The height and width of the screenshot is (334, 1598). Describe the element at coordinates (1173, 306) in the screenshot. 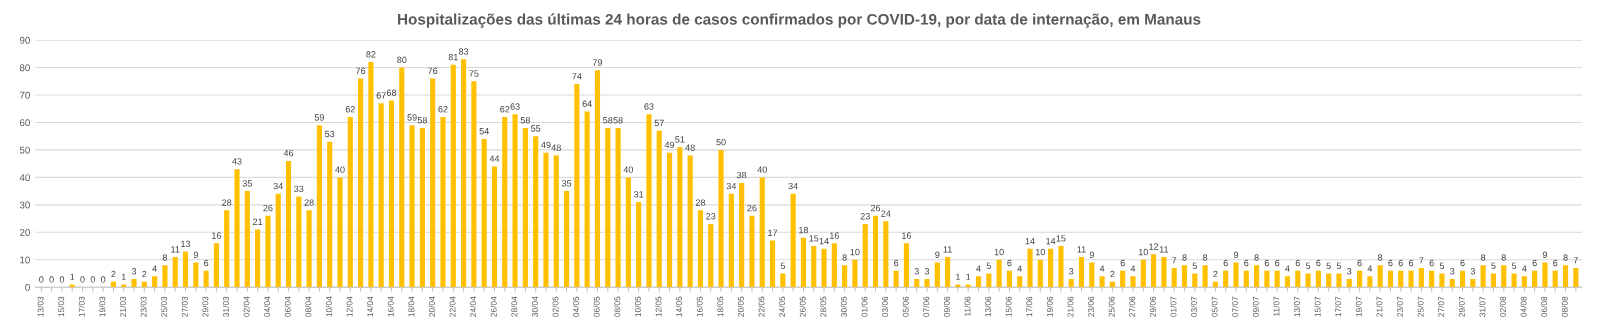

I see `x-tick-label: 01/07` at that location.